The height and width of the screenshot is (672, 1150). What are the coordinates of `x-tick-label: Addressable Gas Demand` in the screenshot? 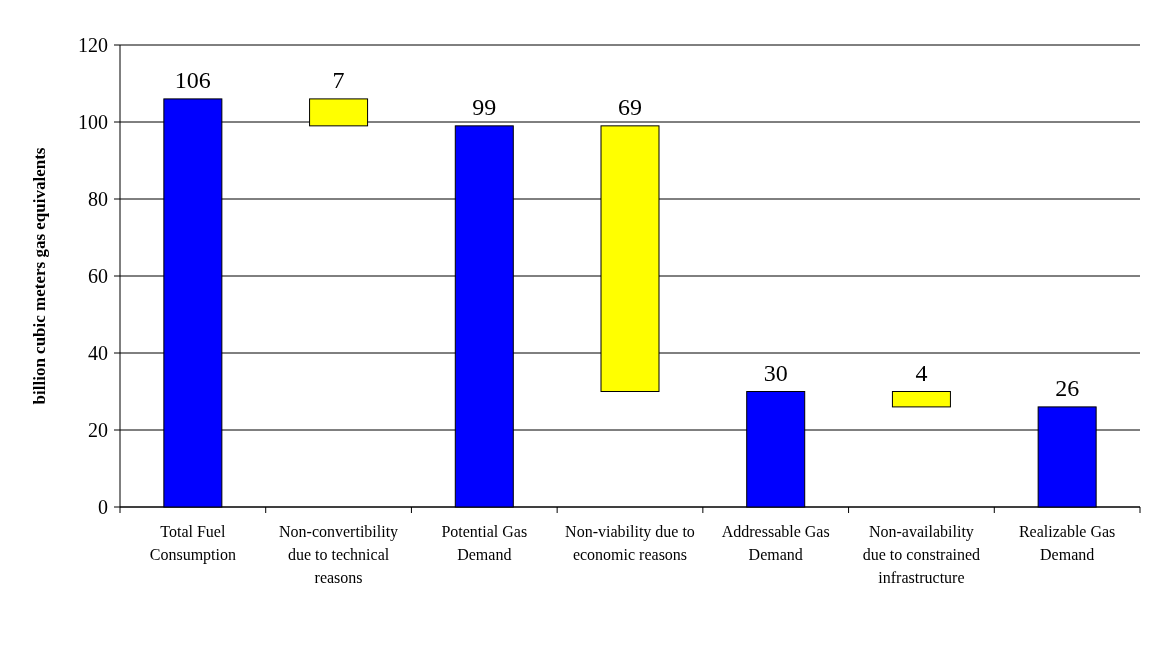 It's located at (775, 543).